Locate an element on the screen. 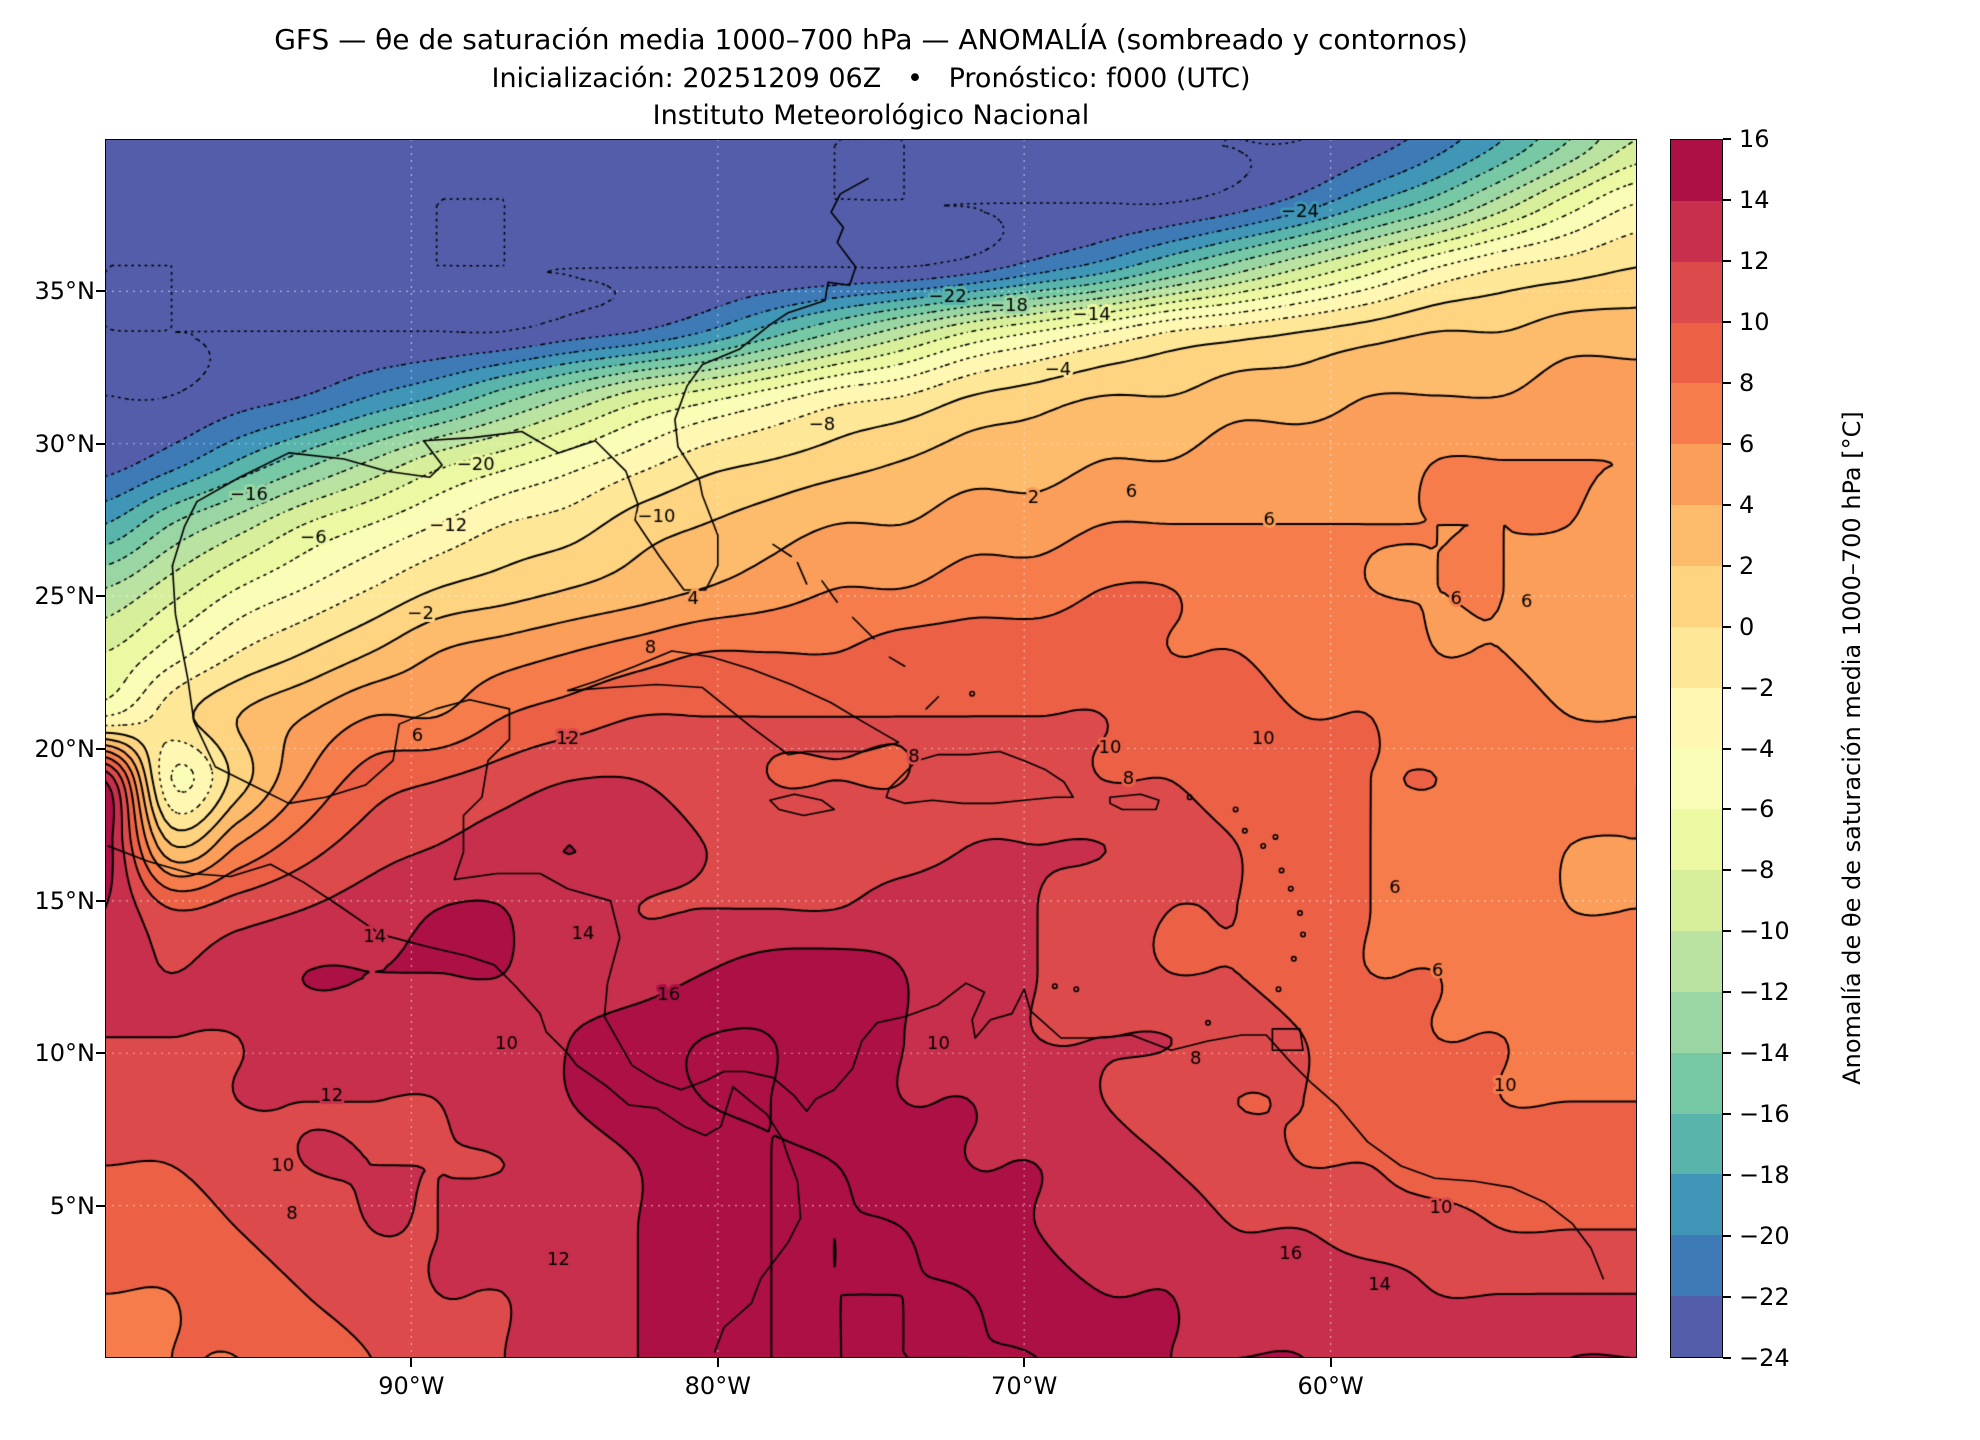 Image resolution: width=1980 pixels, height=1440 pixels. colorbar-tick-label: 4 is located at coordinates (1747, 504).